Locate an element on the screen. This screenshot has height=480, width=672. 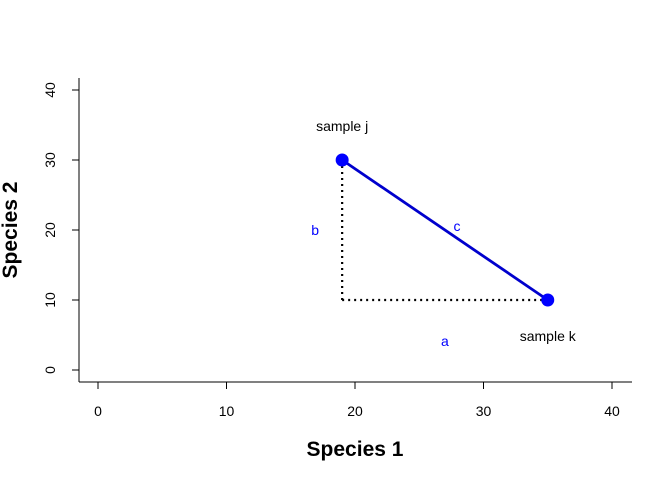
point-label: sample j is located at coordinates (342, 126).